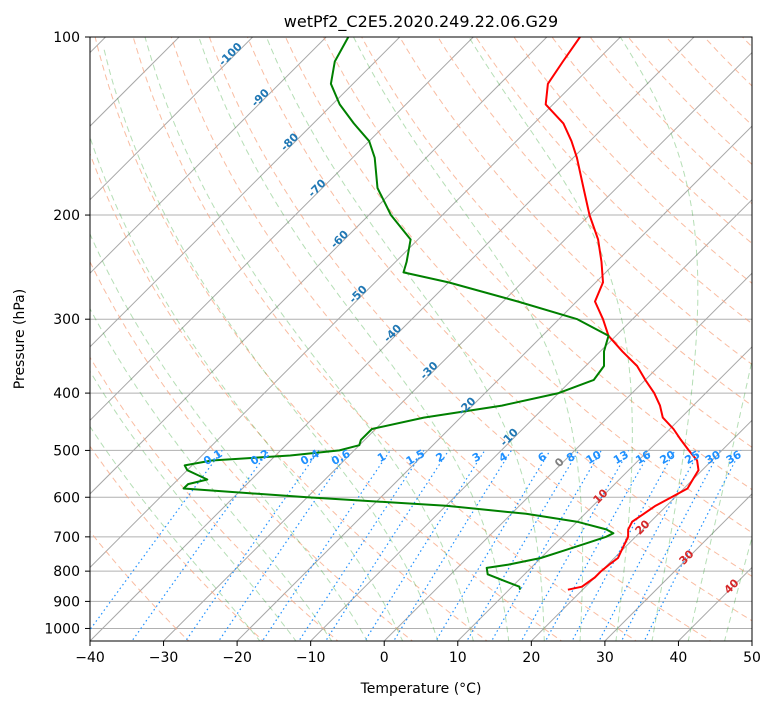  I want to click on x-axis: −40 −30 −20 −10 0 10 20 30 40 50, so click(418, 653).